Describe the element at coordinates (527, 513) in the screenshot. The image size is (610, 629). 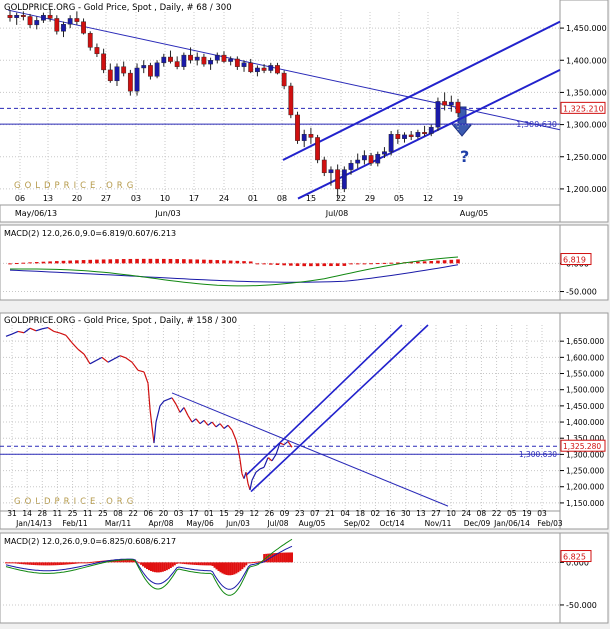
I see `p3-x-tick-label: 19` at that location.